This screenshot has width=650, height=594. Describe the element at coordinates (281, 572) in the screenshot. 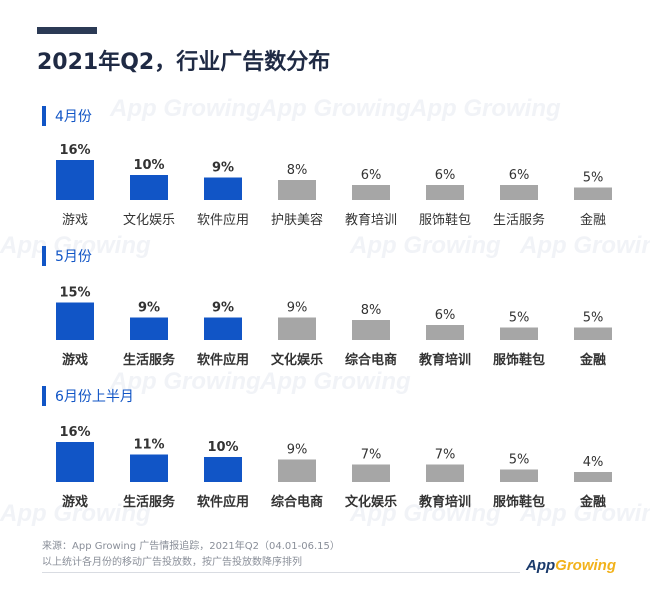

I see `footer-divider` at that location.